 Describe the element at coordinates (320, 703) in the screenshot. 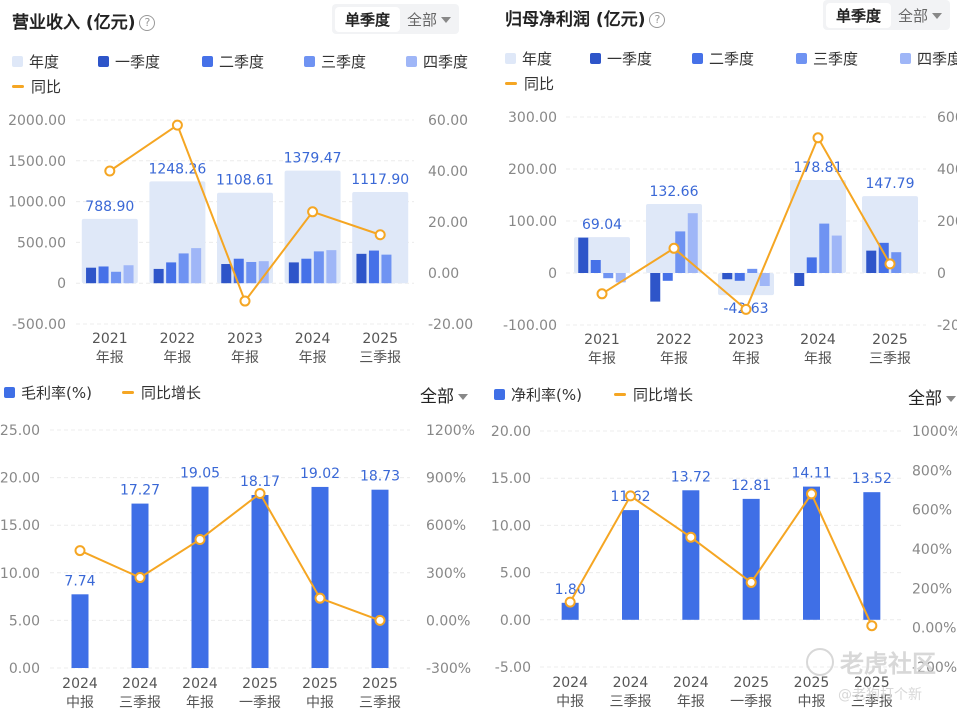

I see `x-tick-sublabel: 中报` at that location.